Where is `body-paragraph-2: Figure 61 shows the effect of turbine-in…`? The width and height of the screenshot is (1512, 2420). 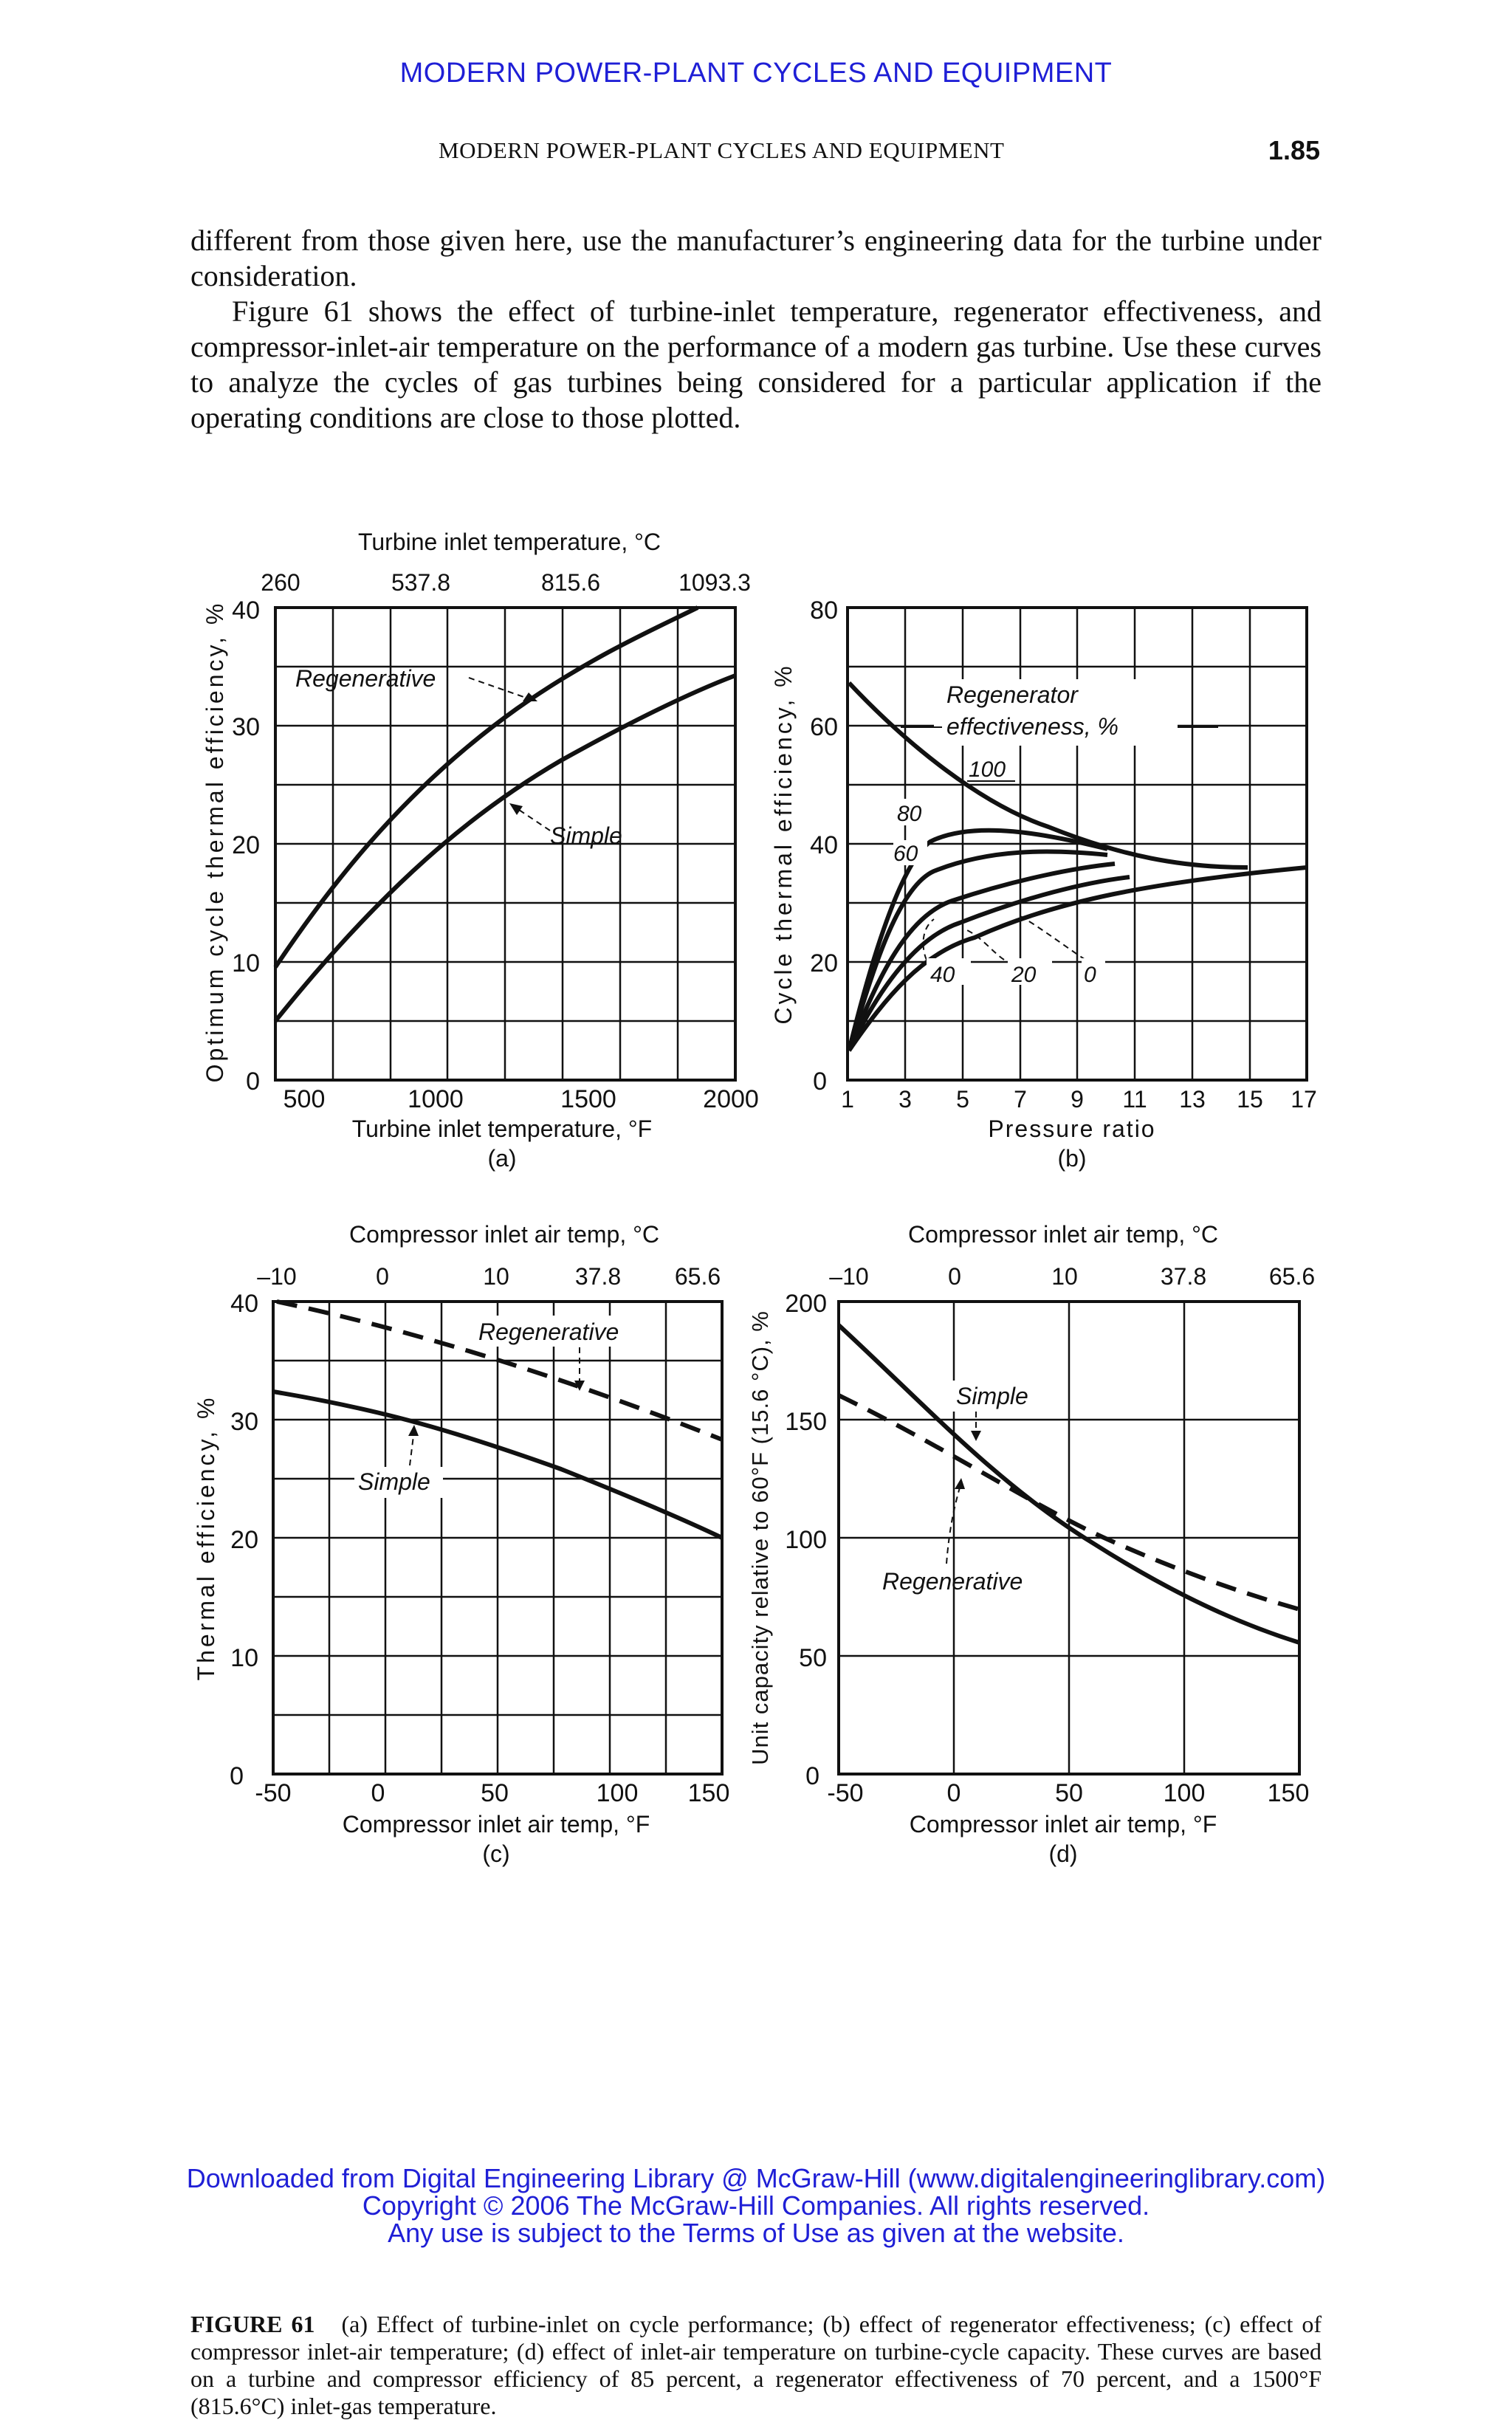 body-paragraph-2: Figure 61 shows the effect of turbine-in… is located at coordinates (756, 364).